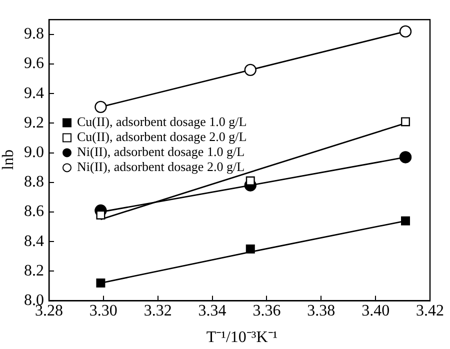 This screenshot has height=349, width=450. What do you see at coordinates (103, 311) in the screenshot?
I see `x-tick-label: 3.30` at bounding box center [103, 311].